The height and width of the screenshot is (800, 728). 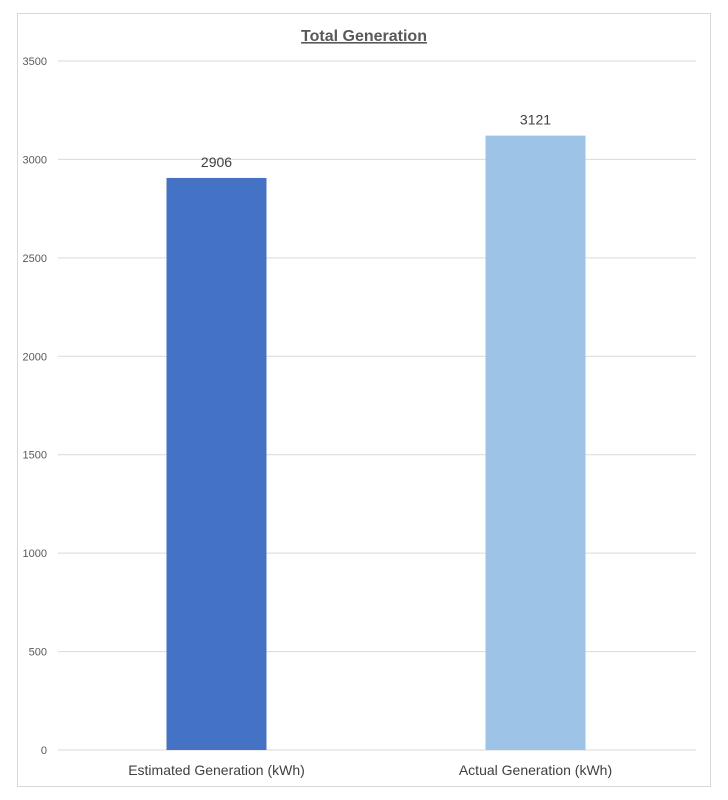 I want to click on y-tick-label: 0, so click(x=44, y=751).